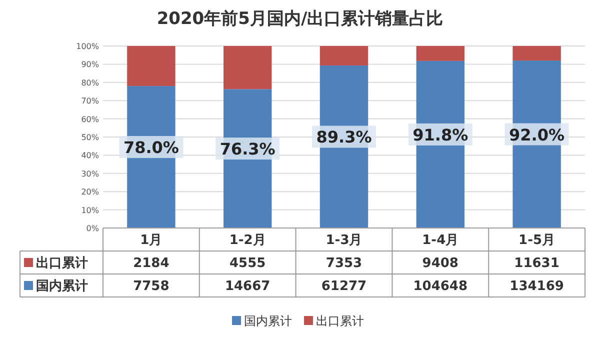 The height and width of the screenshot is (346, 600). I want to click on data-label: 92.0%, so click(537, 134).